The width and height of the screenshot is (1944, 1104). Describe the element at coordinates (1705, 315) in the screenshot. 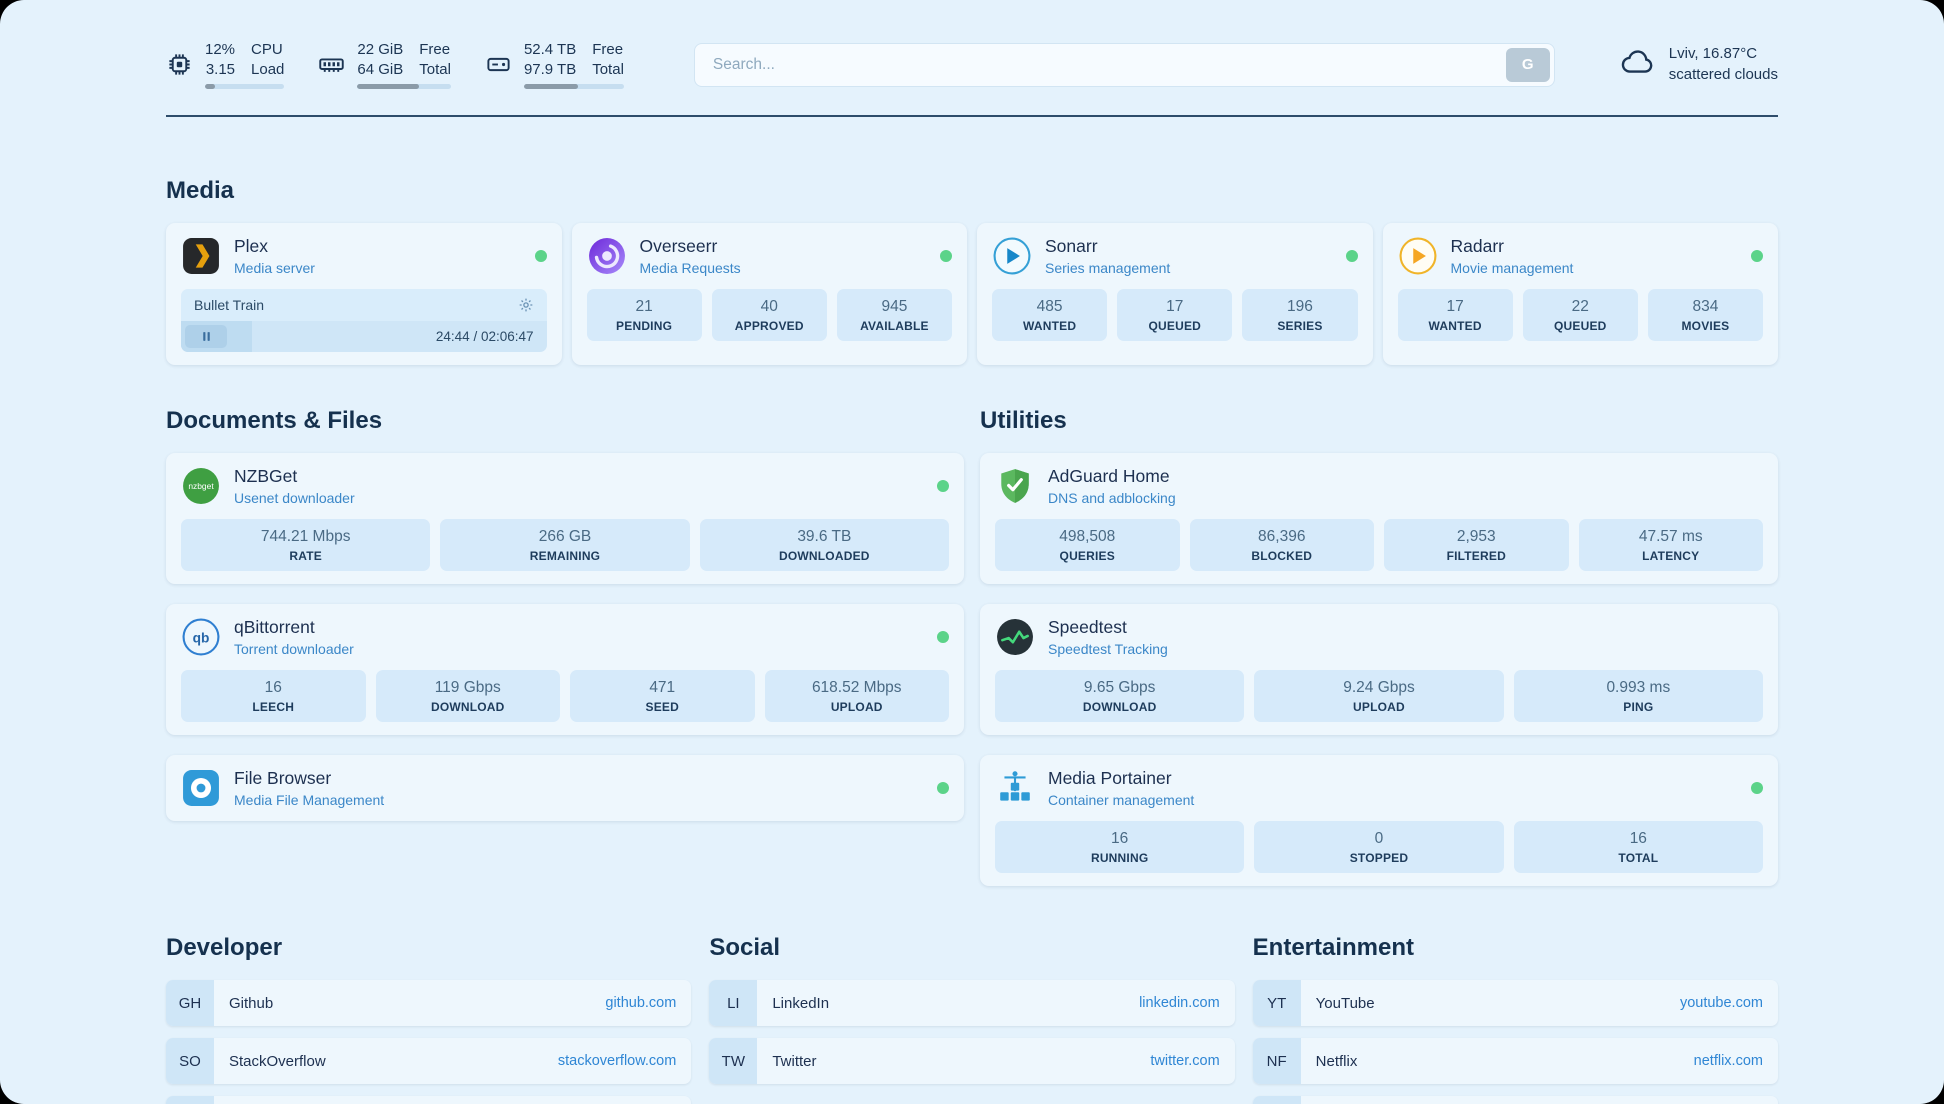

I see `stat-movies: 834 MOVIES` at that location.